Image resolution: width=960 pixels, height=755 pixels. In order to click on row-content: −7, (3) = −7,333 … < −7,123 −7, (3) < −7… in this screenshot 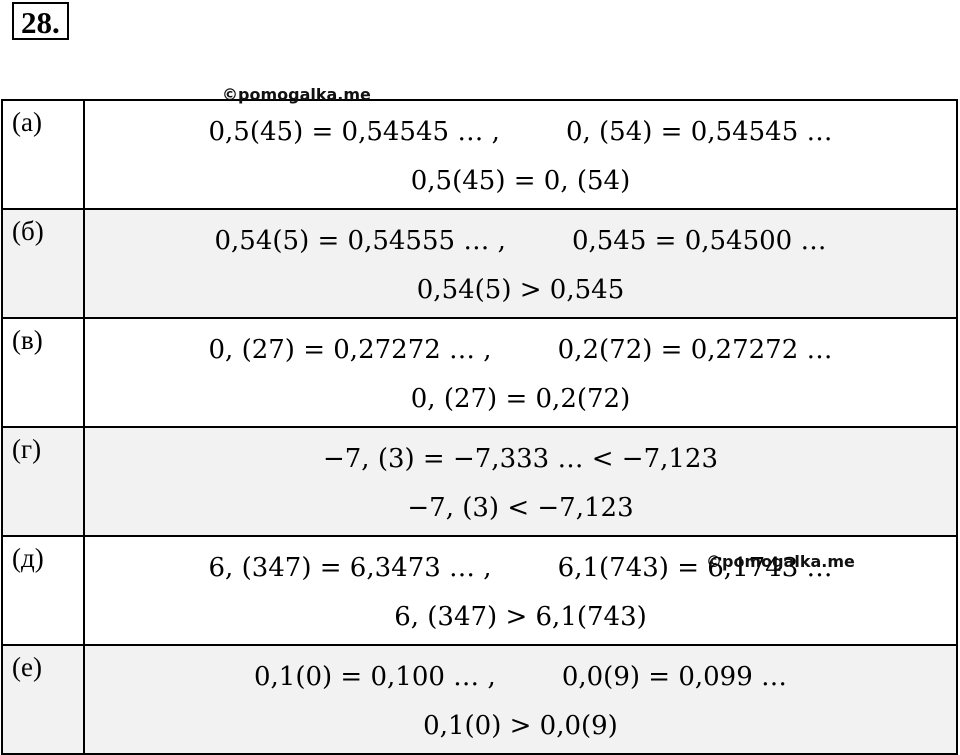, I will do `click(520, 481)`.